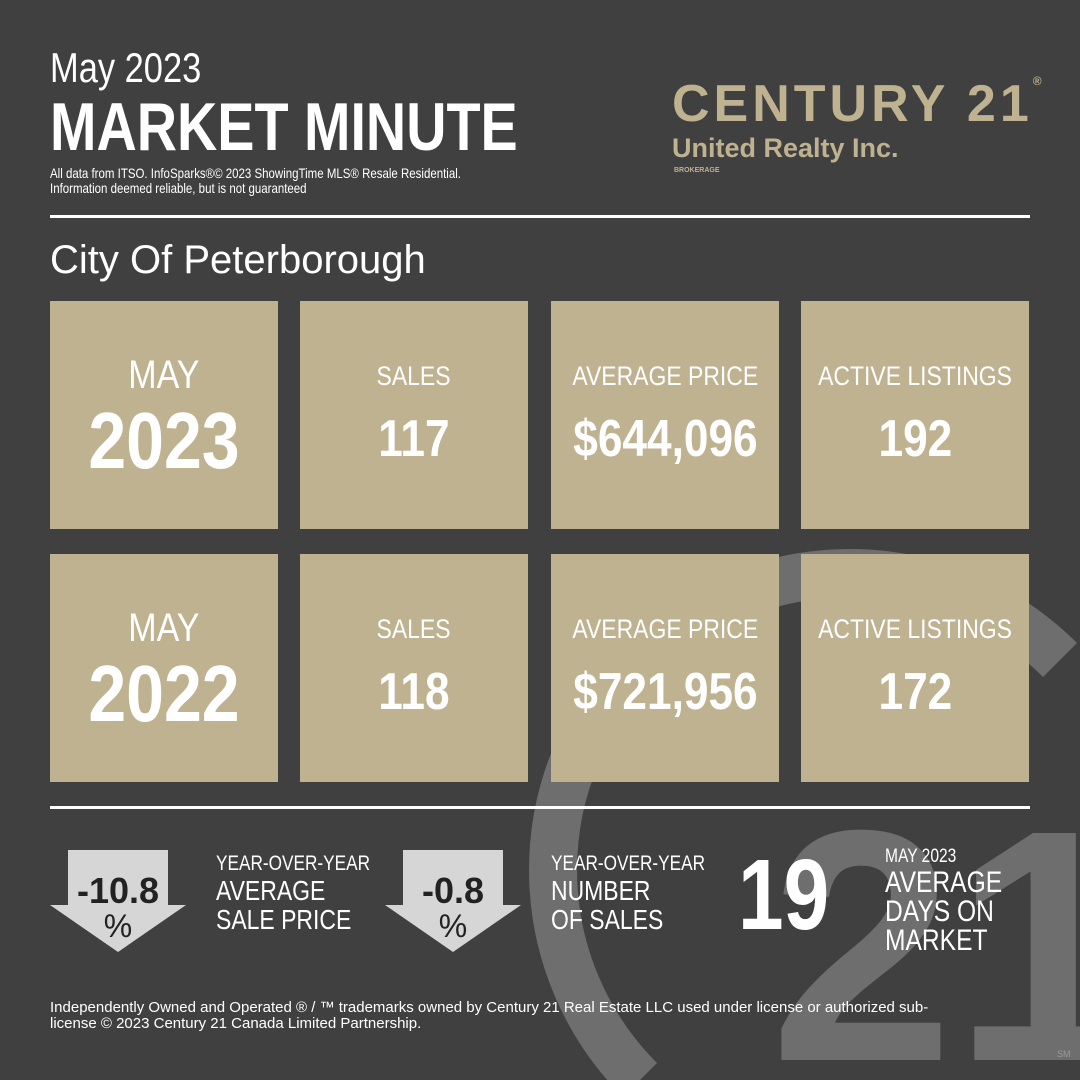 Image resolution: width=1080 pixels, height=1080 pixels. I want to click on change-label-text: OF SALES, so click(607, 919).